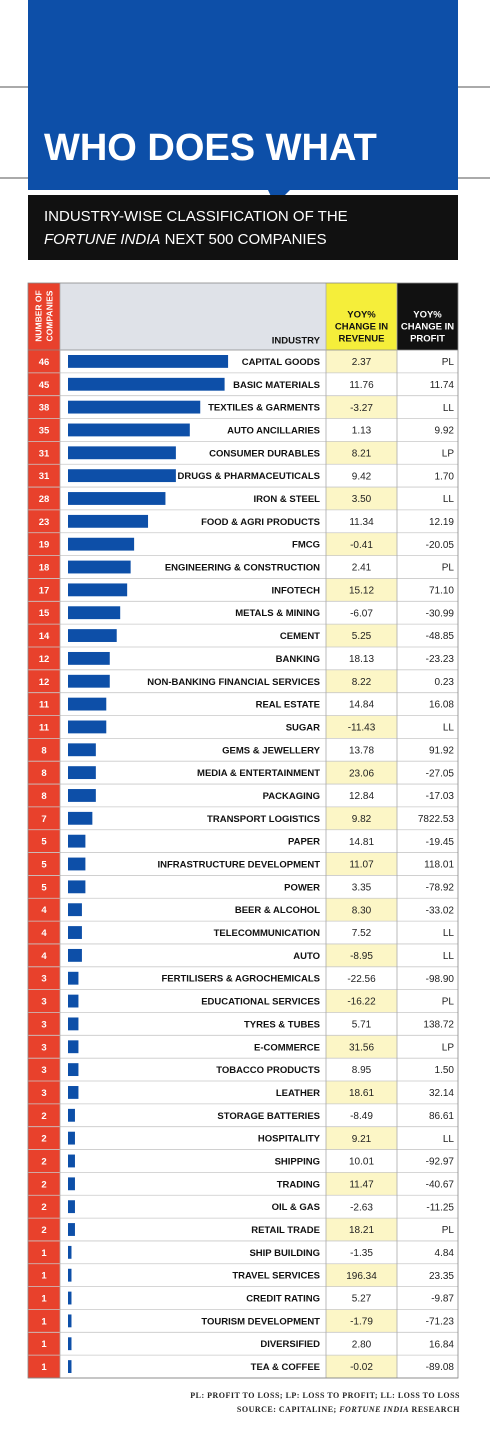 Image resolution: width=490 pixels, height=1437 pixels. I want to click on source-italic: FORTUNE INDIA, so click(373, 1409).